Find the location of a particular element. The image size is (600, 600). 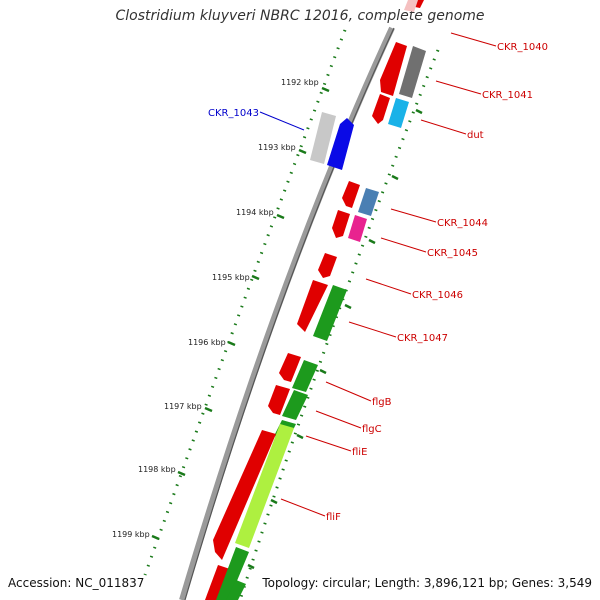

gene-next-outer is located at coordinates (232, 573).